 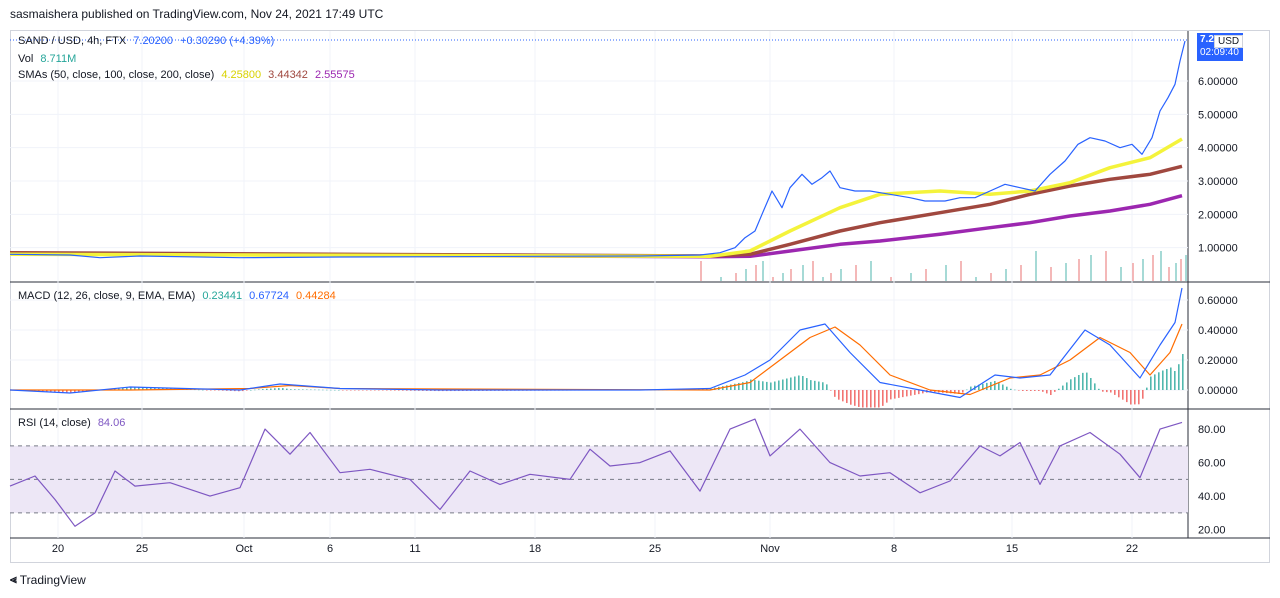 I want to click on rsi-band, so click(x=599, y=479).